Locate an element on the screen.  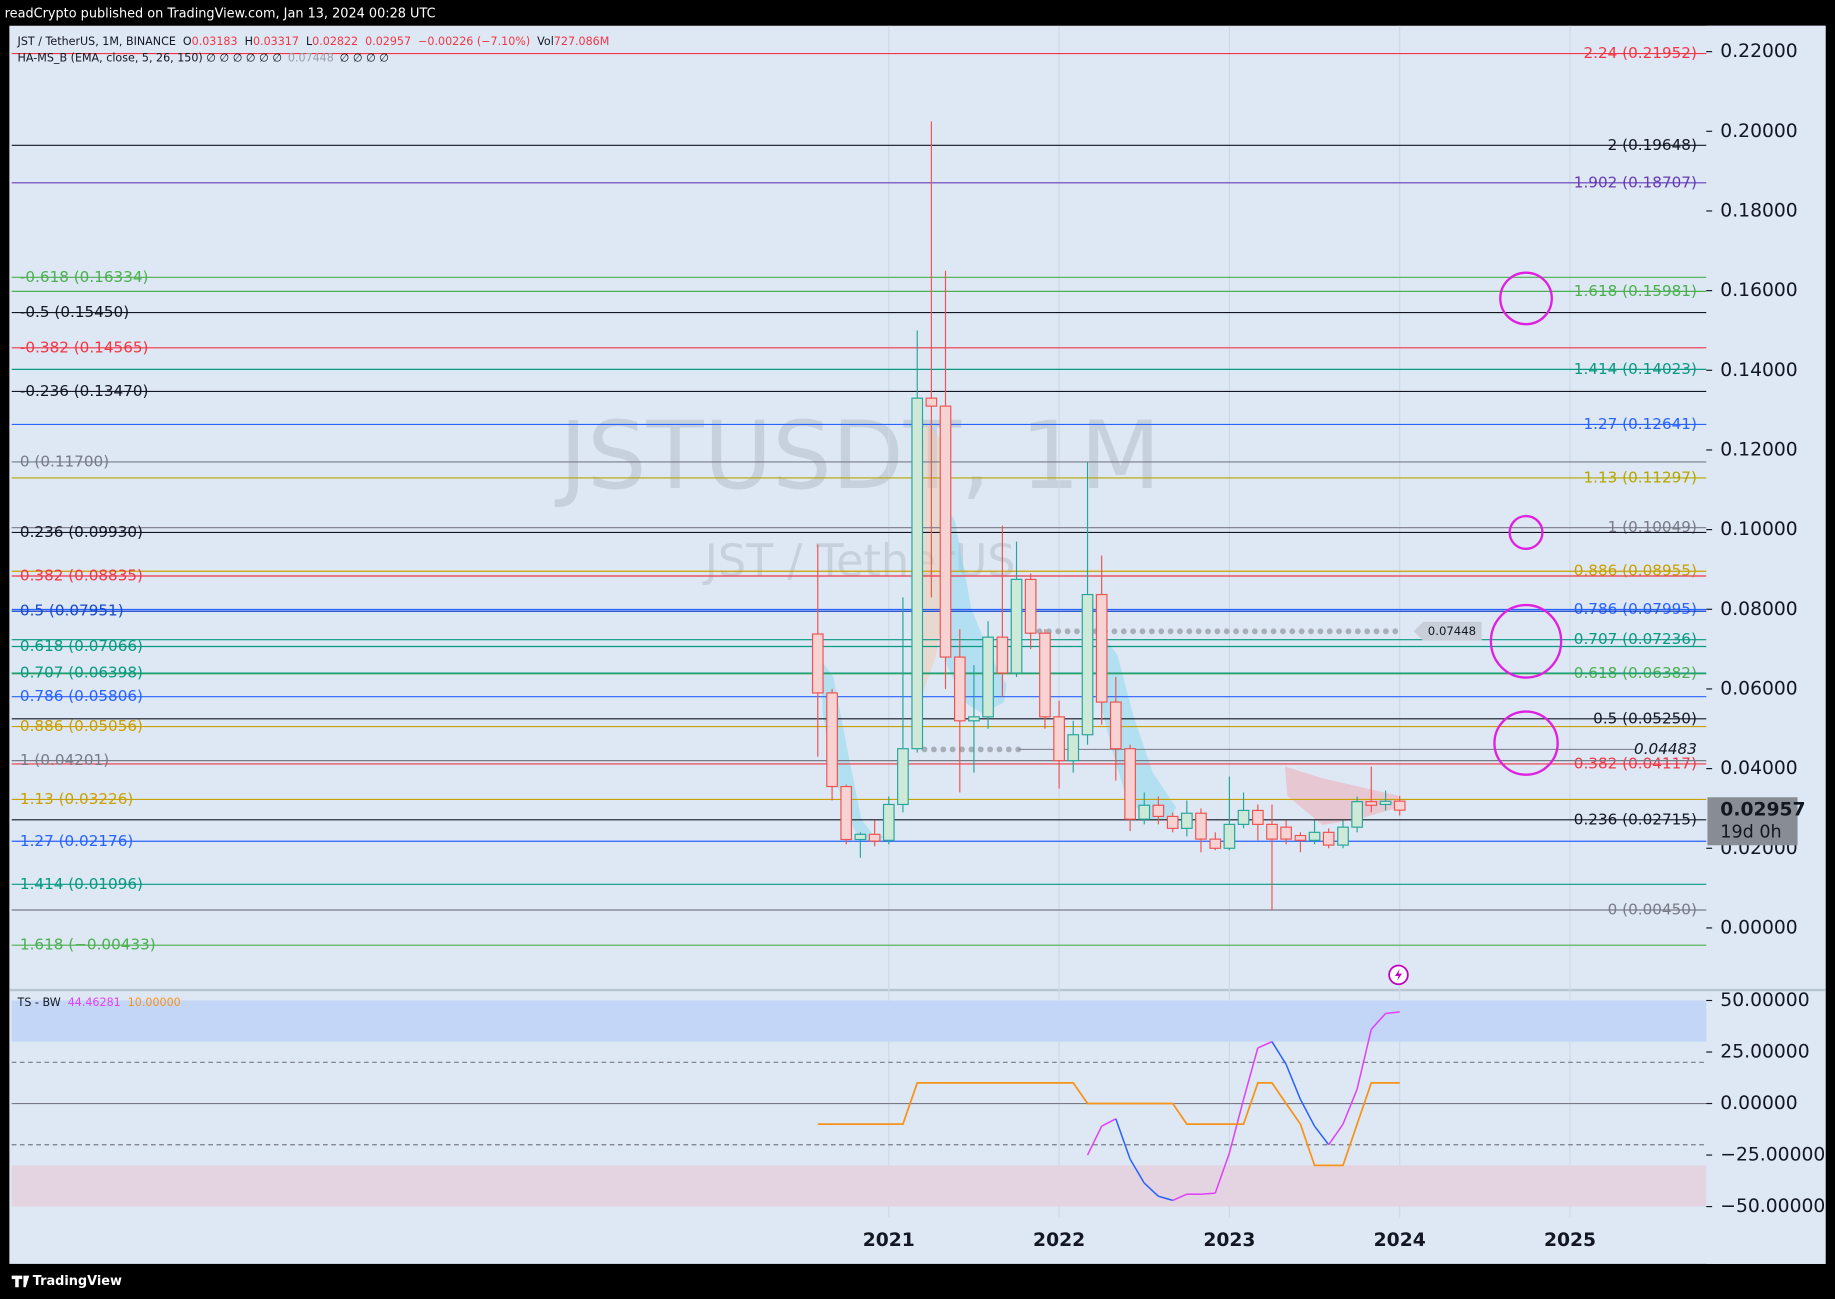
y-tick-label: 0.06000 is located at coordinates (1758, 688).